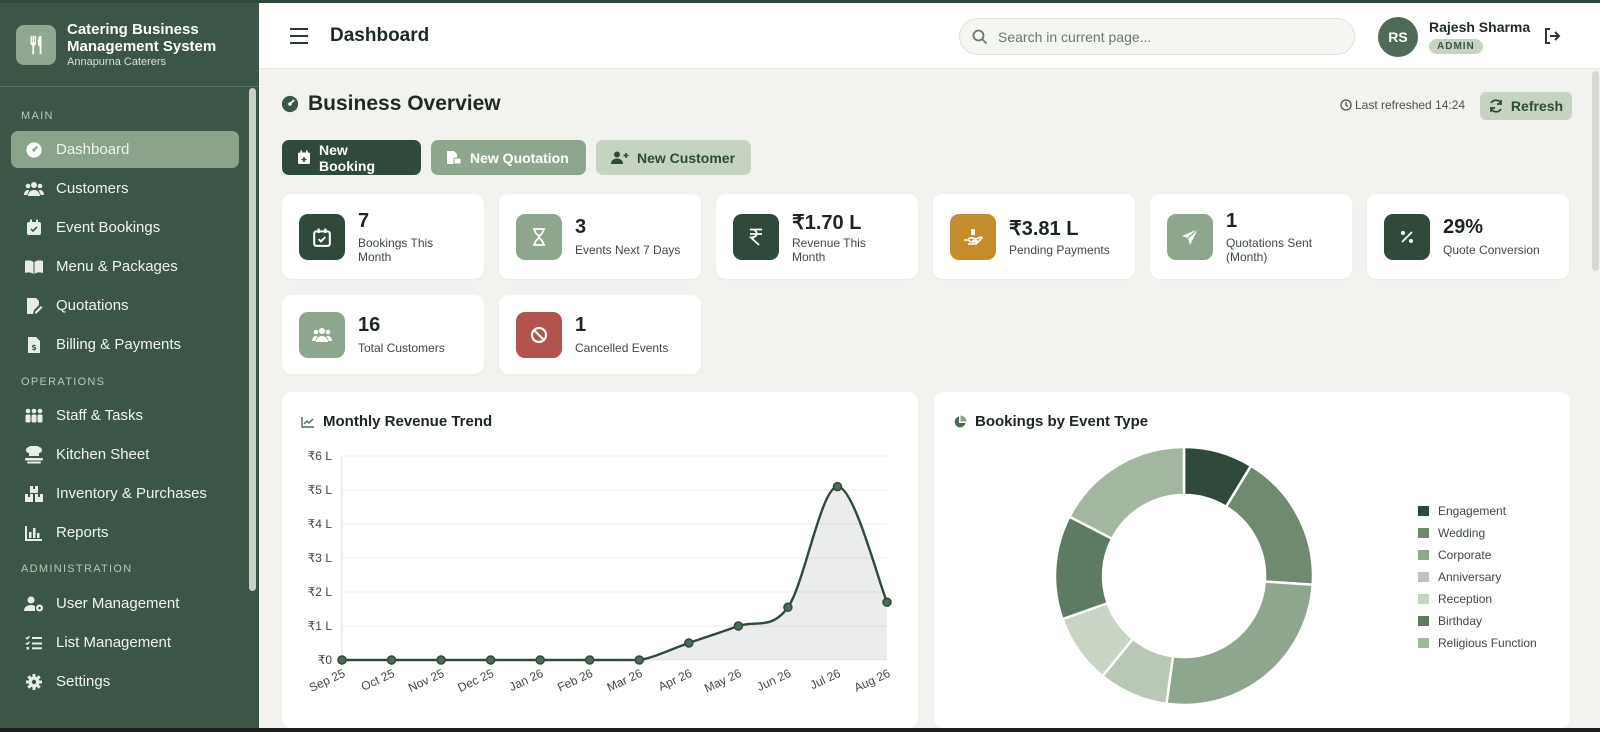  I want to click on stat-card-revenue-month: ₹1.70 L Revenue This Month, so click(817, 236).